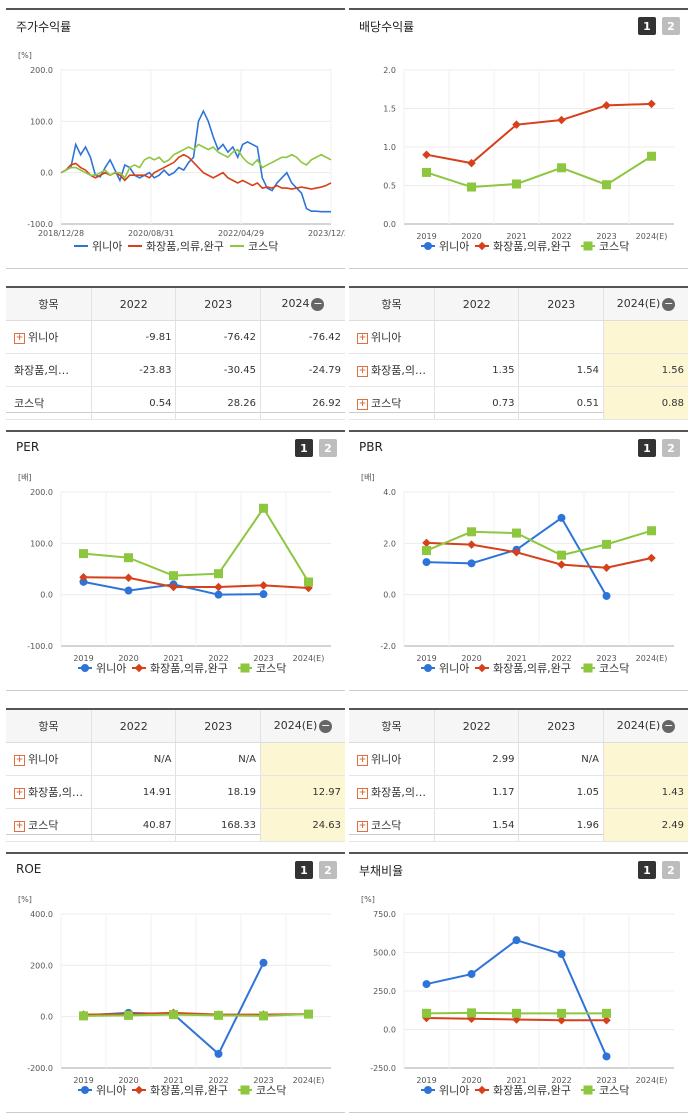 This screenshot has height=1115, width=691. I want to click on table-row: + 화장품,의… 1.35 1.54 1.56, so click(518, 370).